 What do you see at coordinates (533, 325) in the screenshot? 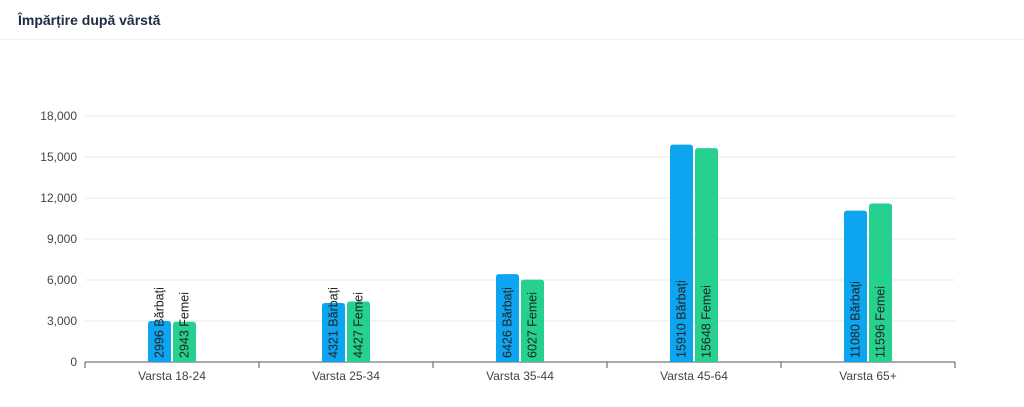
I see `data-label: 6027 Femei` at bounding box center [533, 325].